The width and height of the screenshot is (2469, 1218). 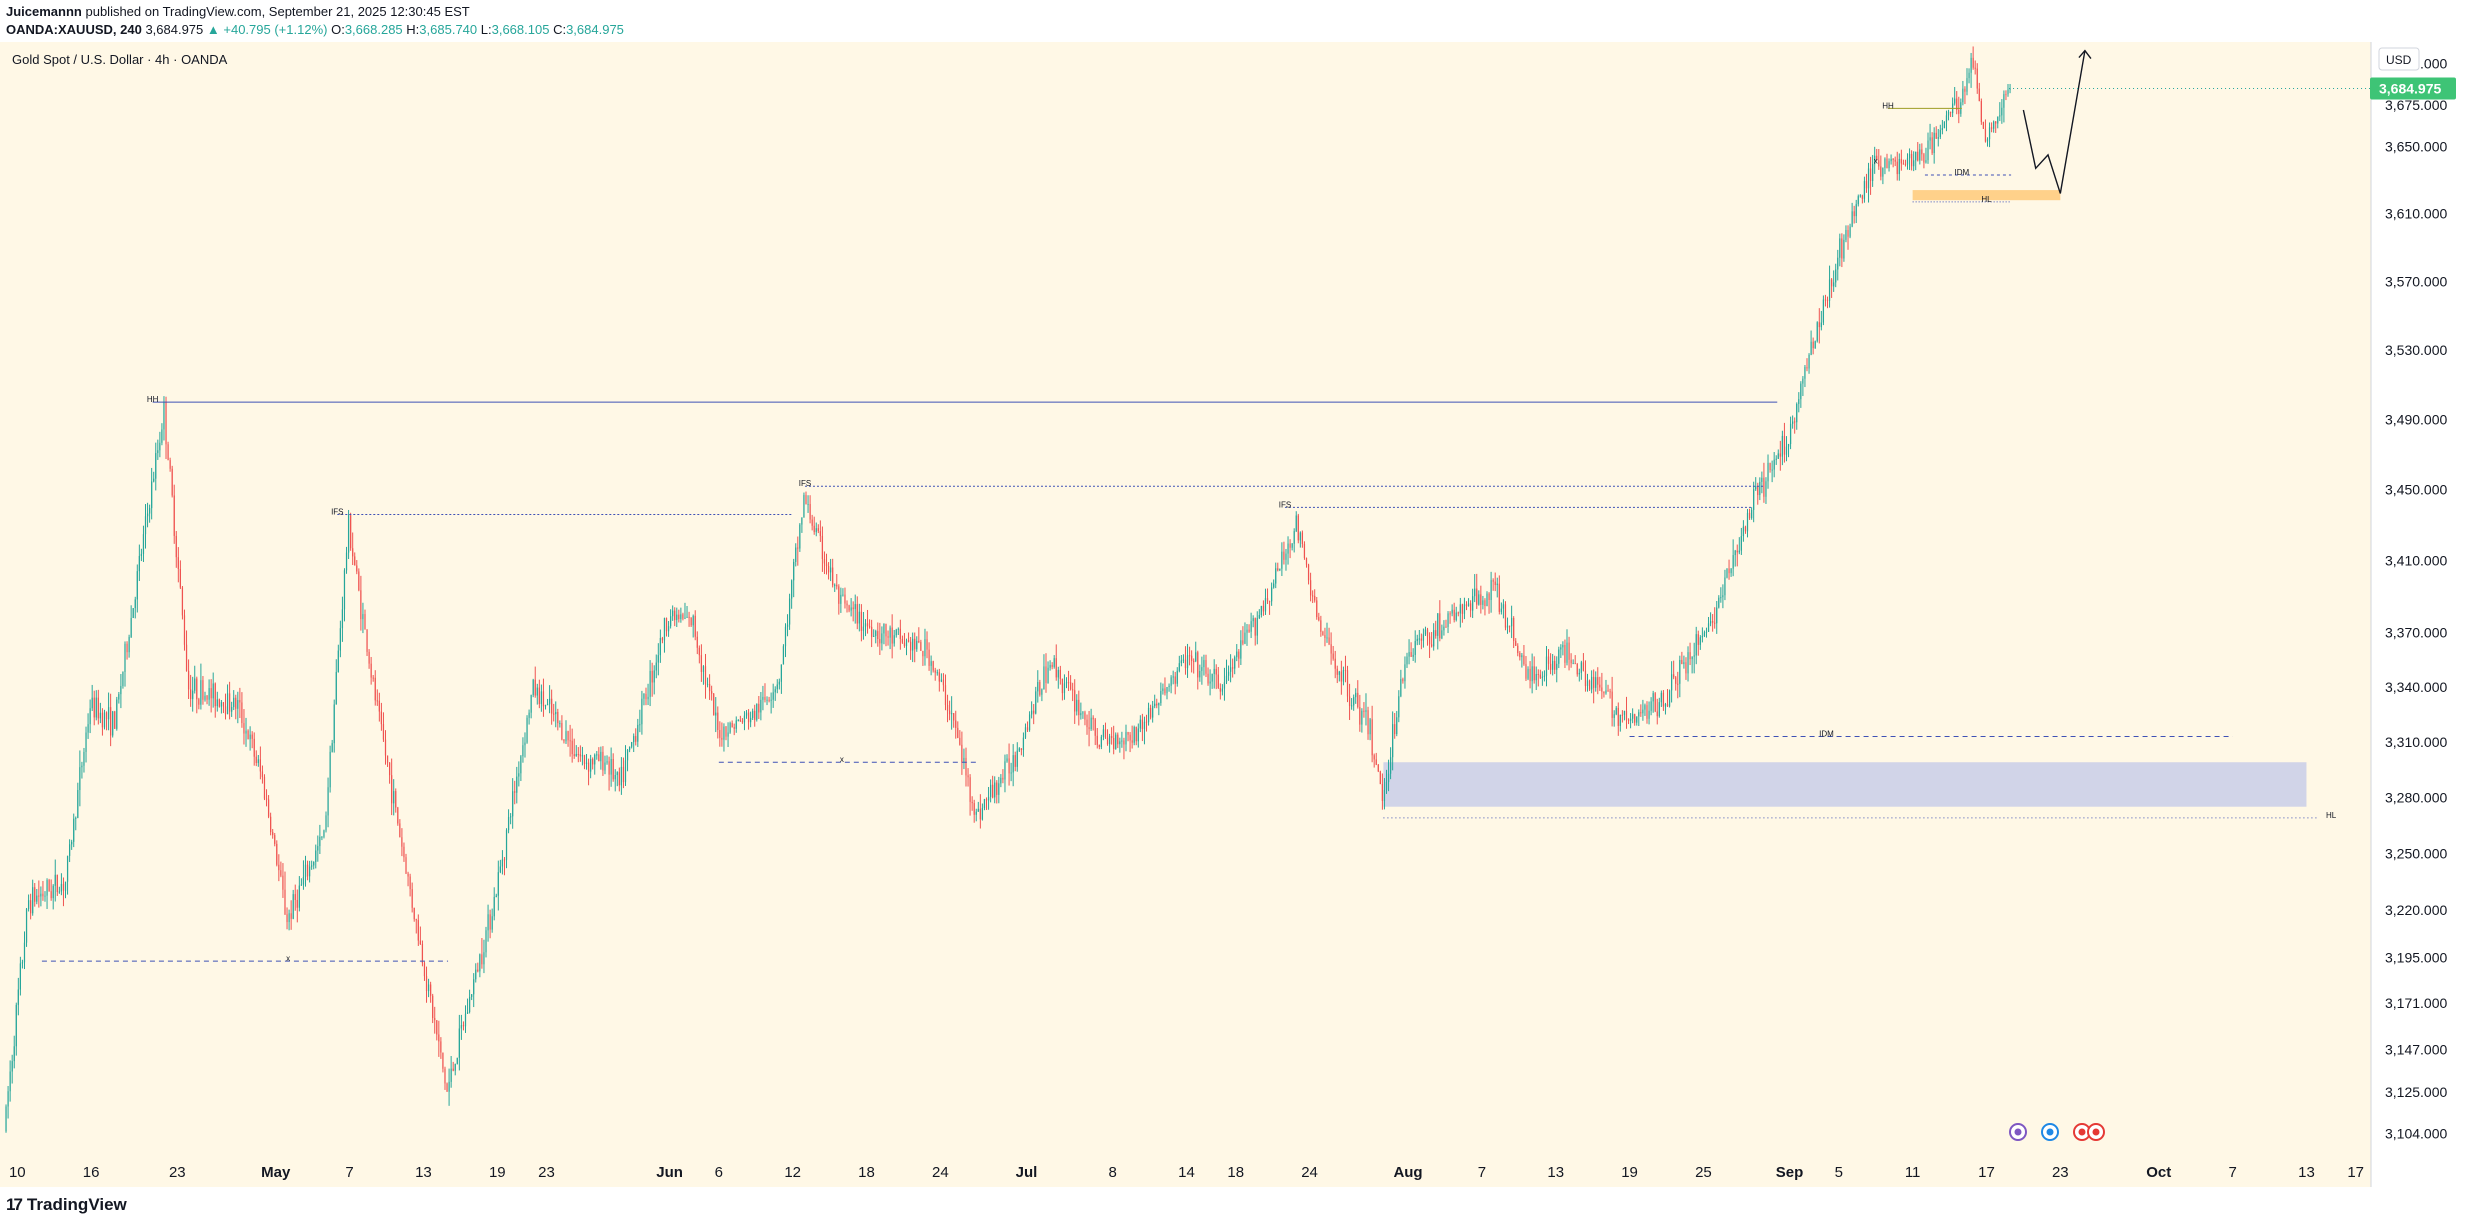 I want to click on chart-footer: 17 TradingView, so click(x=1234, y=1205).